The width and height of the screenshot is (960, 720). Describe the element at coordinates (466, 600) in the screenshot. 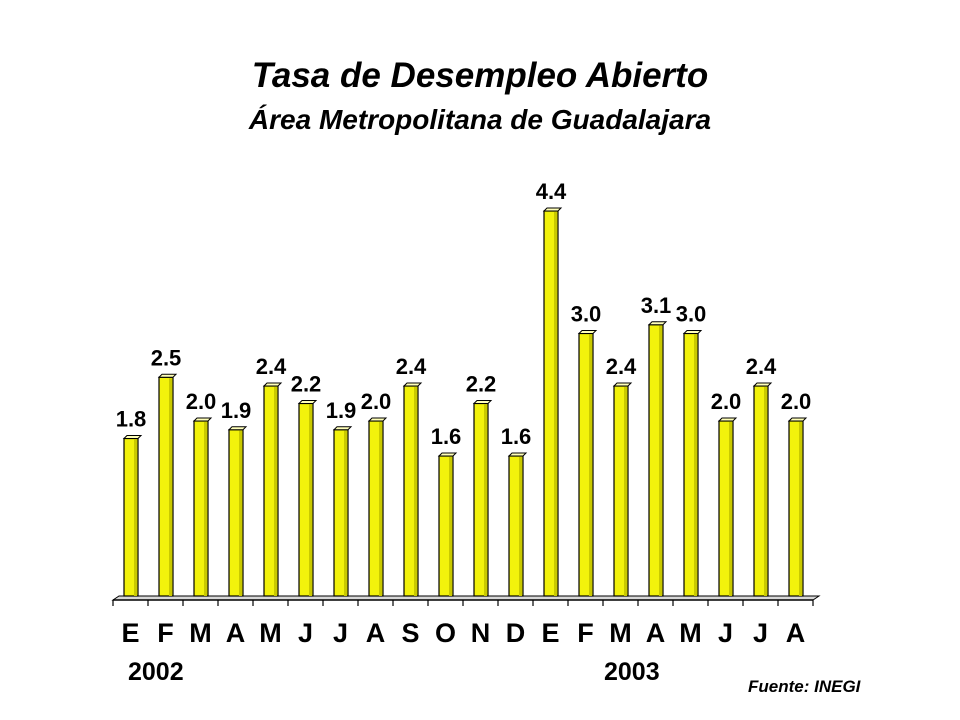

I see `x-axis` at that location.